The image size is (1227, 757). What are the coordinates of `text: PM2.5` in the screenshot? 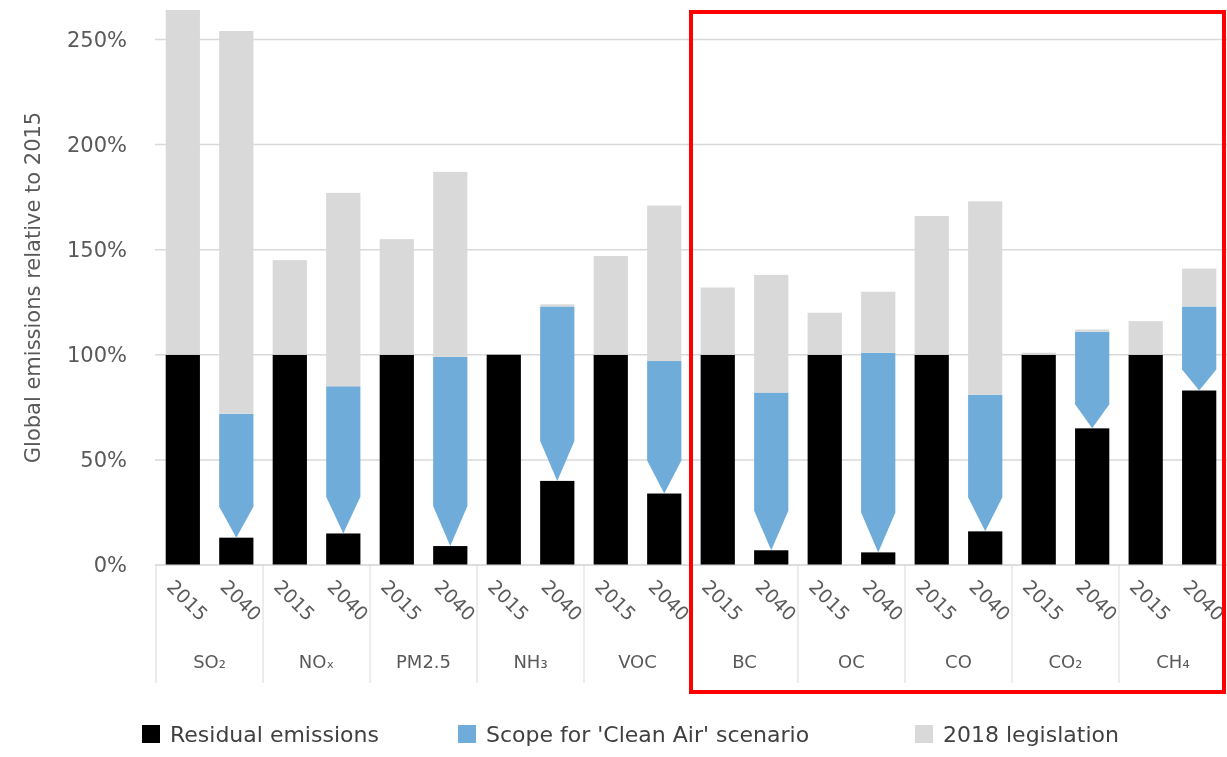 It's located at (424, 661).